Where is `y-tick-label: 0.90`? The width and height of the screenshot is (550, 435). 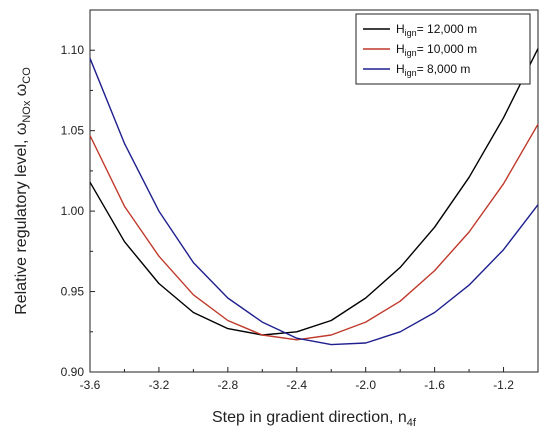 y-tick-label: 0.90 is located at coordinates (73, 372).